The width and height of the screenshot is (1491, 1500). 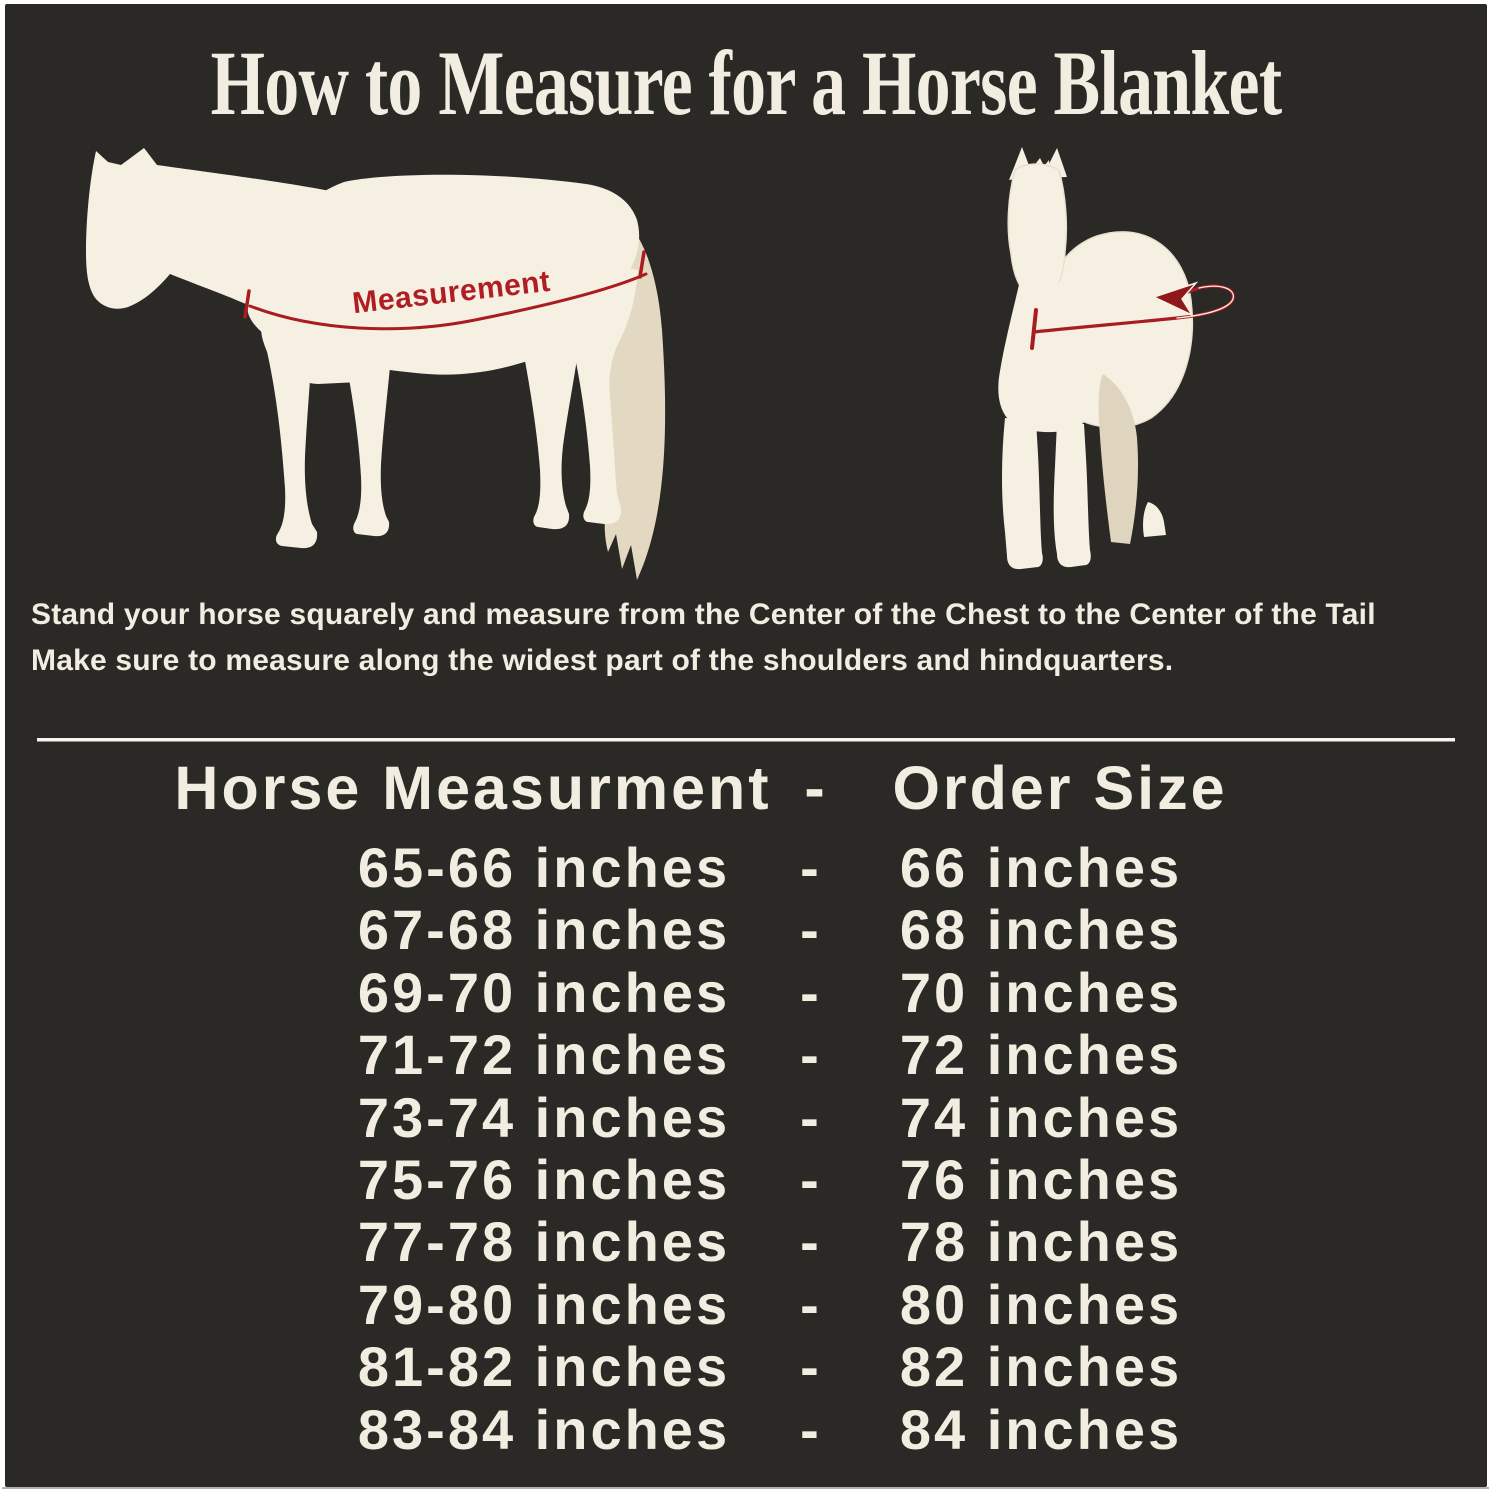 What do you see at coordinates (746, 740) in the screenshot?
I see `divider-line` at bounding box center [746, 740].